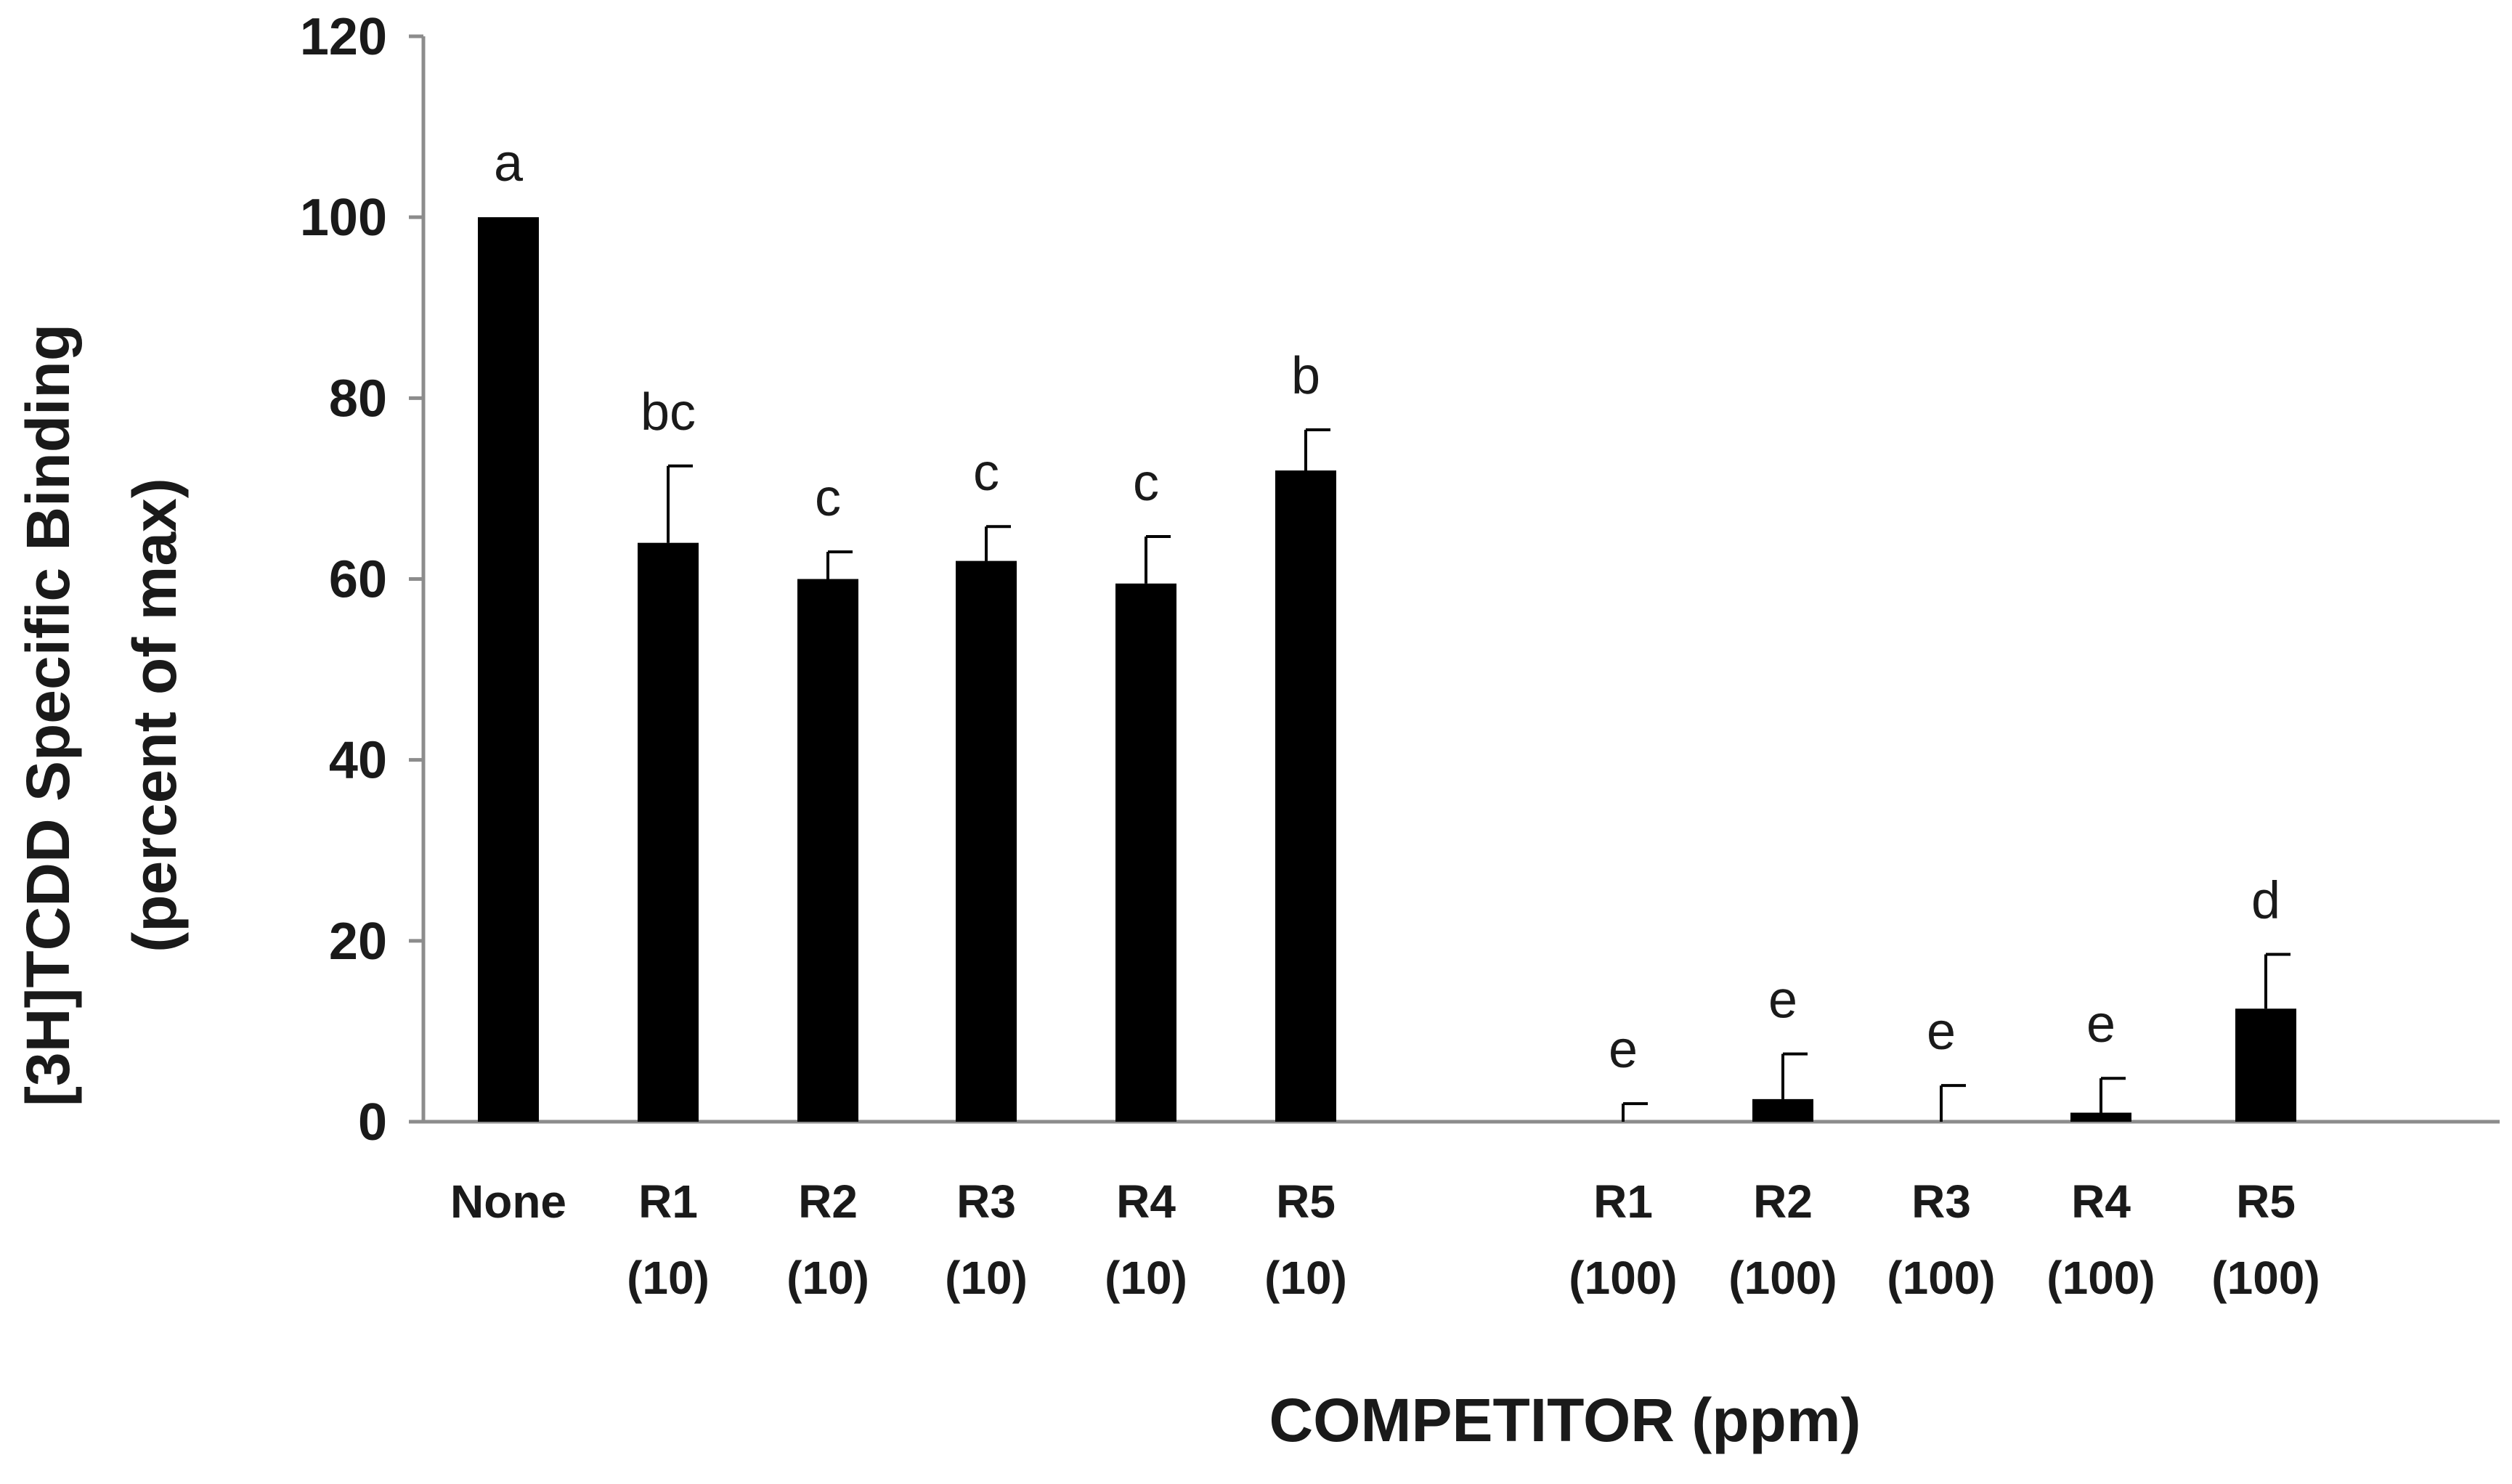 The image size is (2512, 1484). Describe the element at coordinates (508, 1201) in the screenshot. I see `category-label: None` at that location.